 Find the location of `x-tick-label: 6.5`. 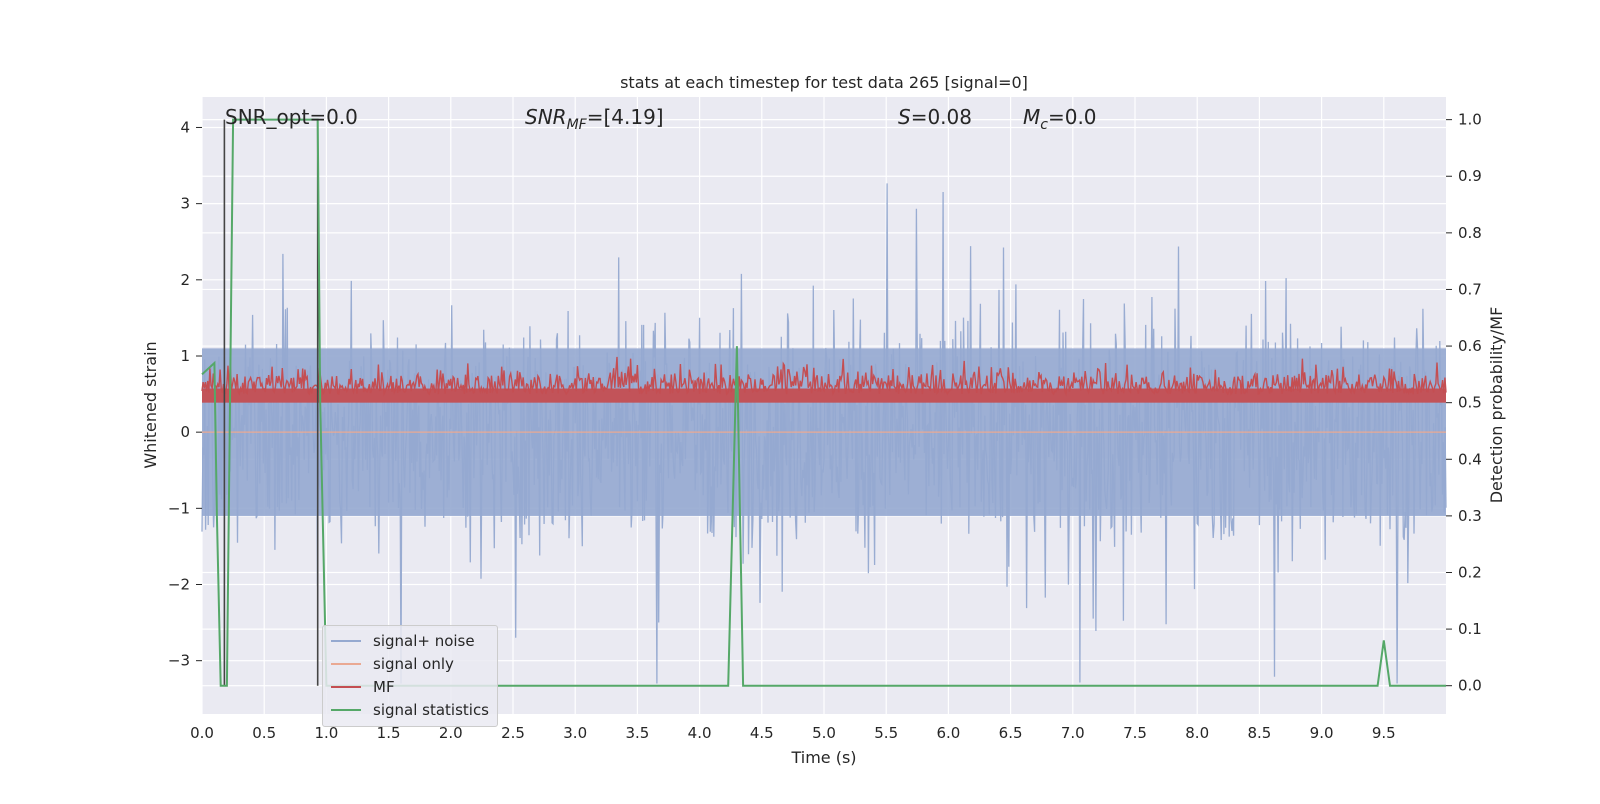

x-tick-label: 6.5 is located at coordinates (1011, 733).